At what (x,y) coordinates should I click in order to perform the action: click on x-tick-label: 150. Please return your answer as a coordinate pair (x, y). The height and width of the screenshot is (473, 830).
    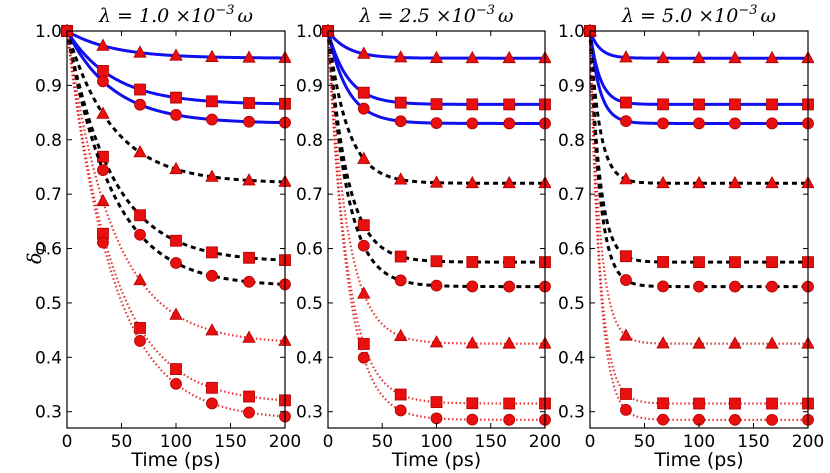
    Looking at the image, I should click on (491, 442).